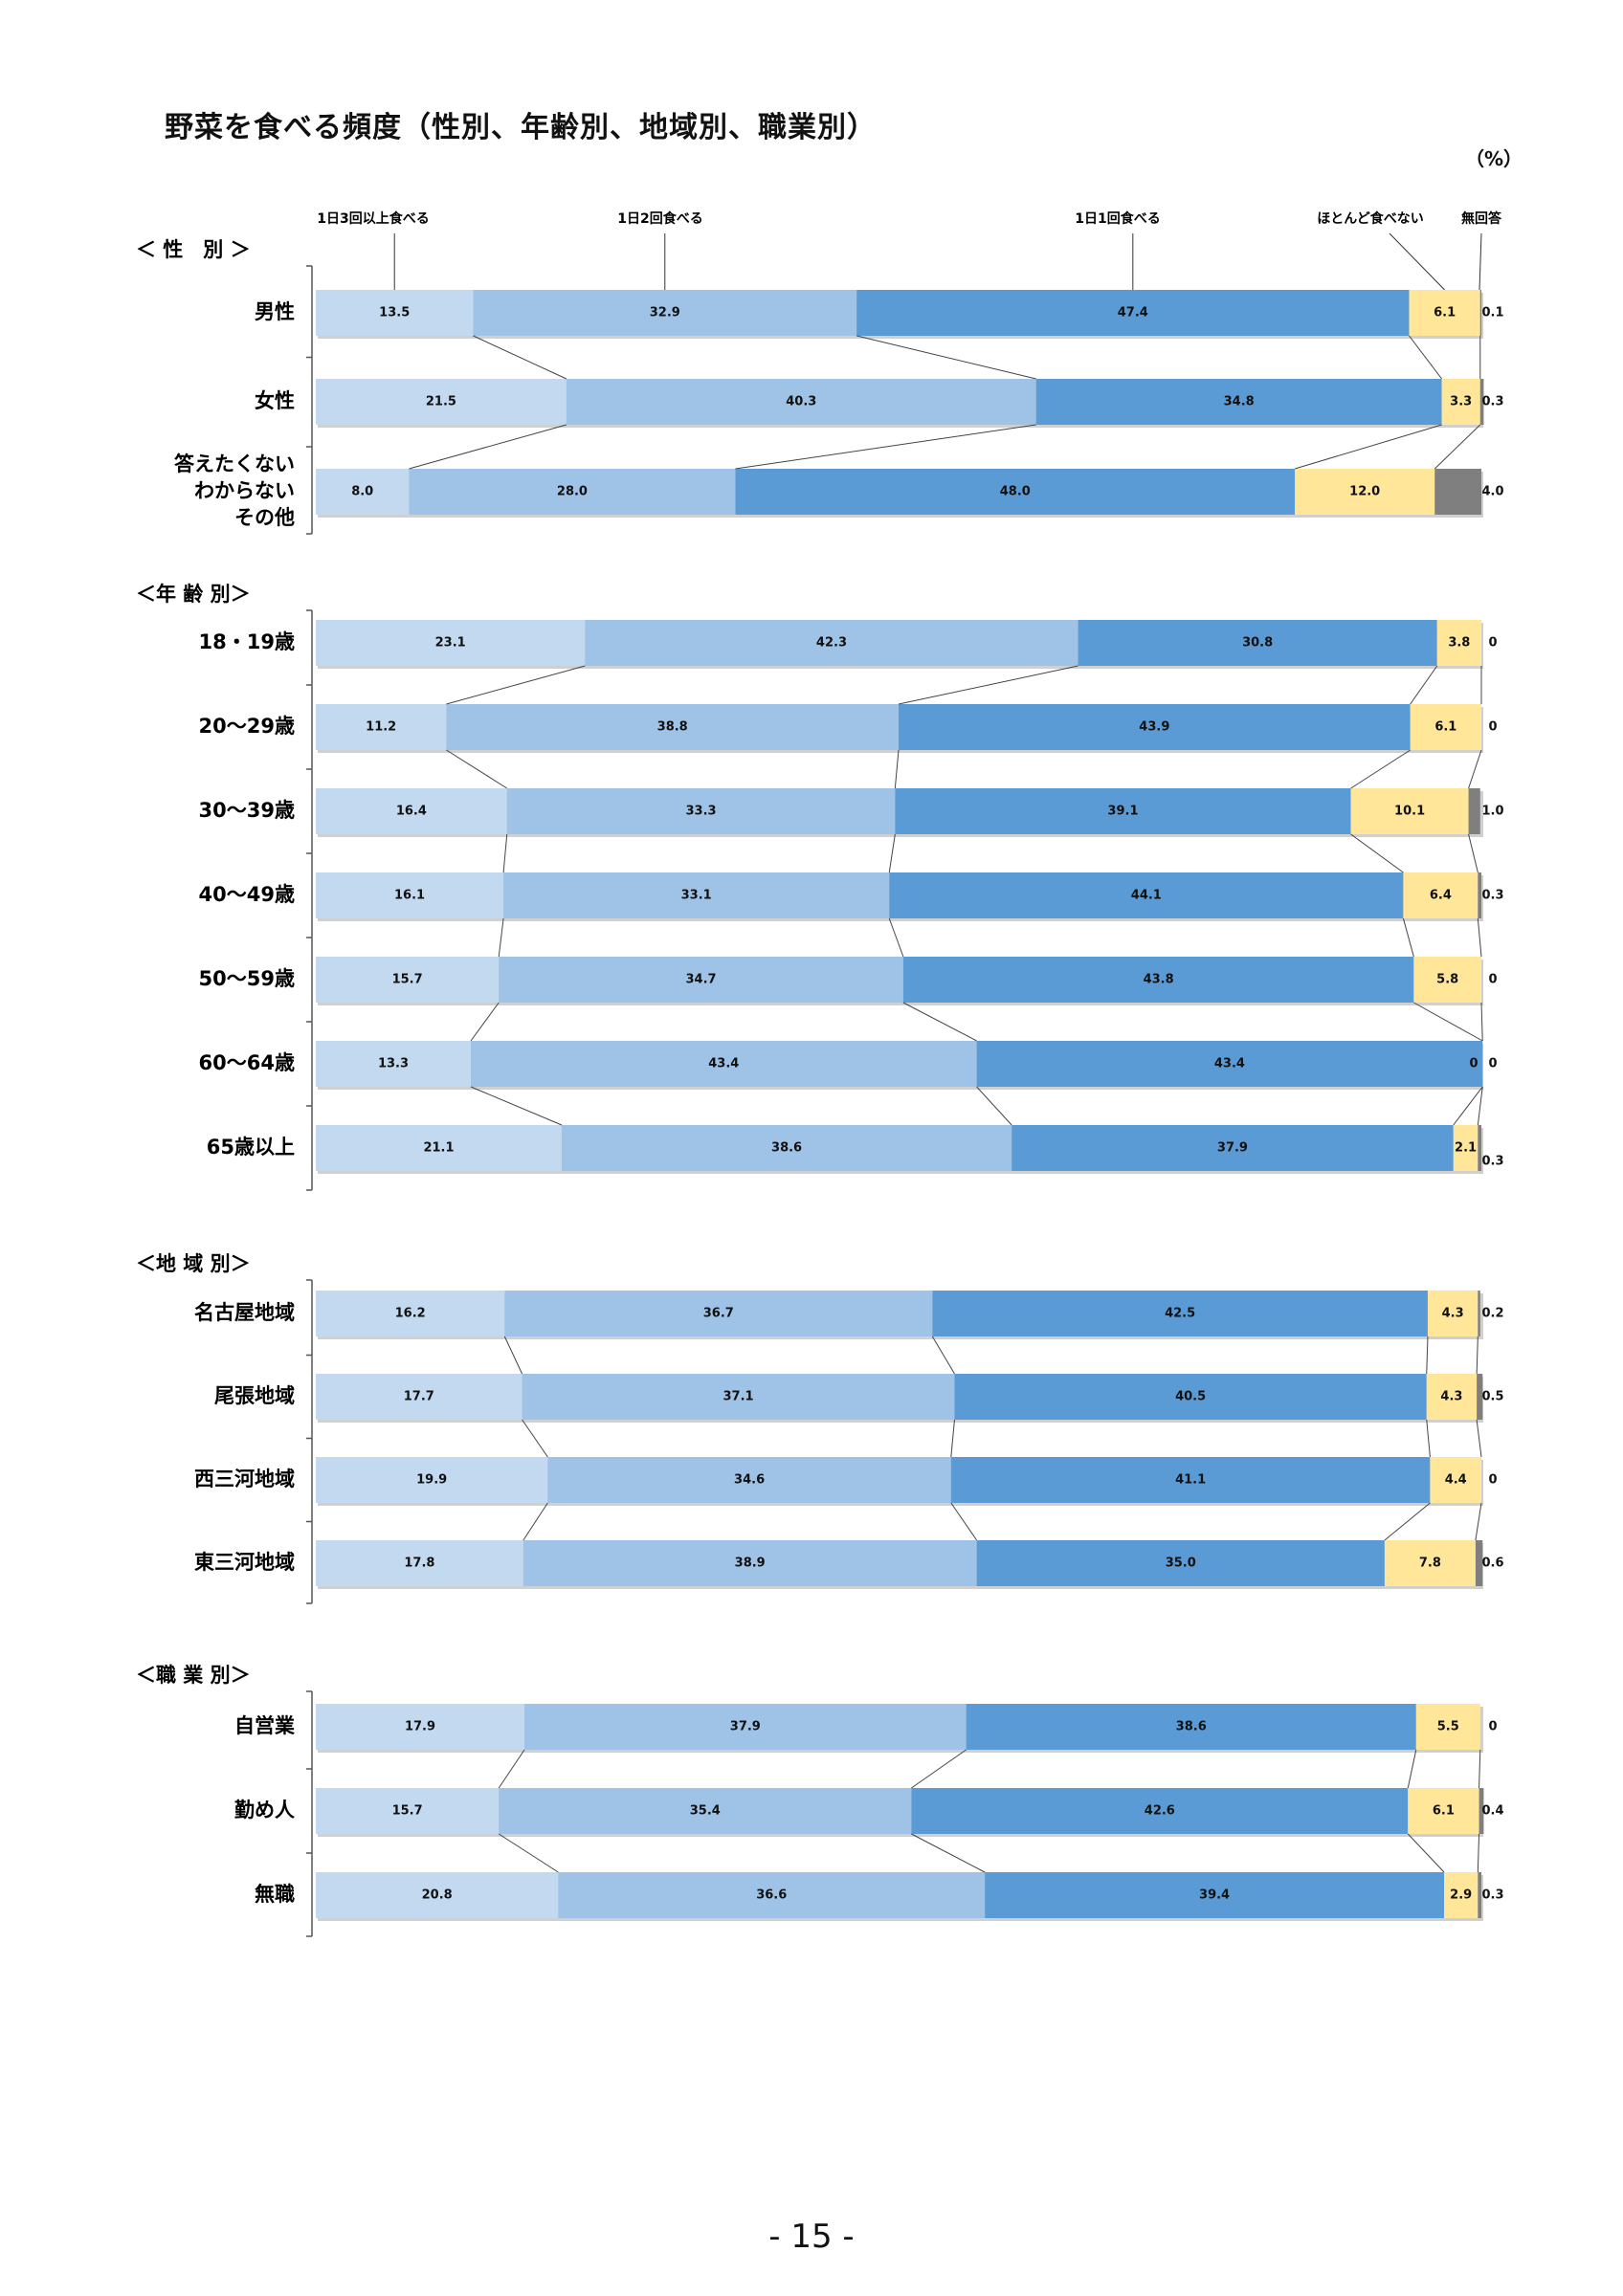  I want to click on data-label: 33.1, so click(696, 896).